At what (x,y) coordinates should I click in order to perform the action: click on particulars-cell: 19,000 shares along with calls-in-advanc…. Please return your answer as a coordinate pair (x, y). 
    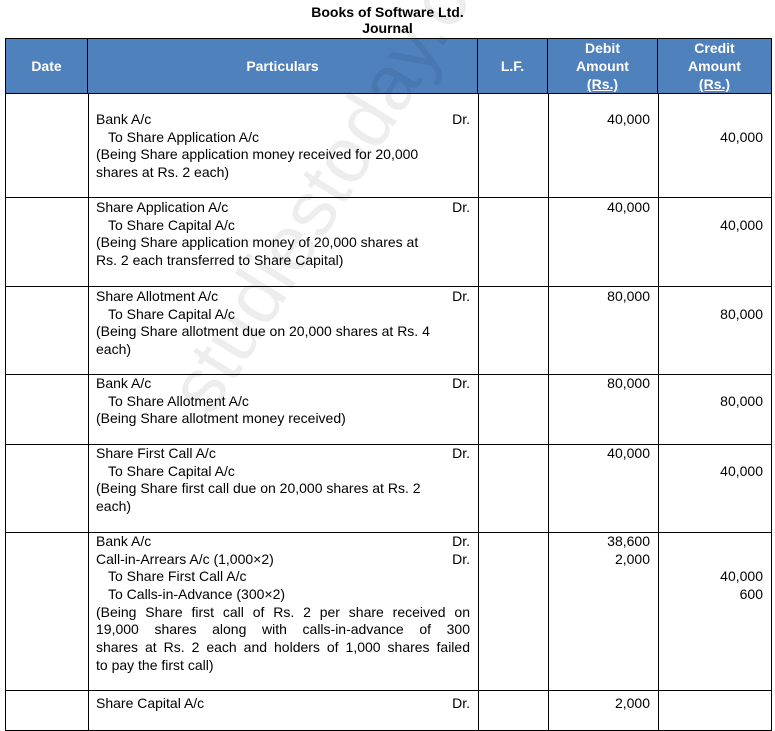
    Looking at the image, I should click on (283, 630).